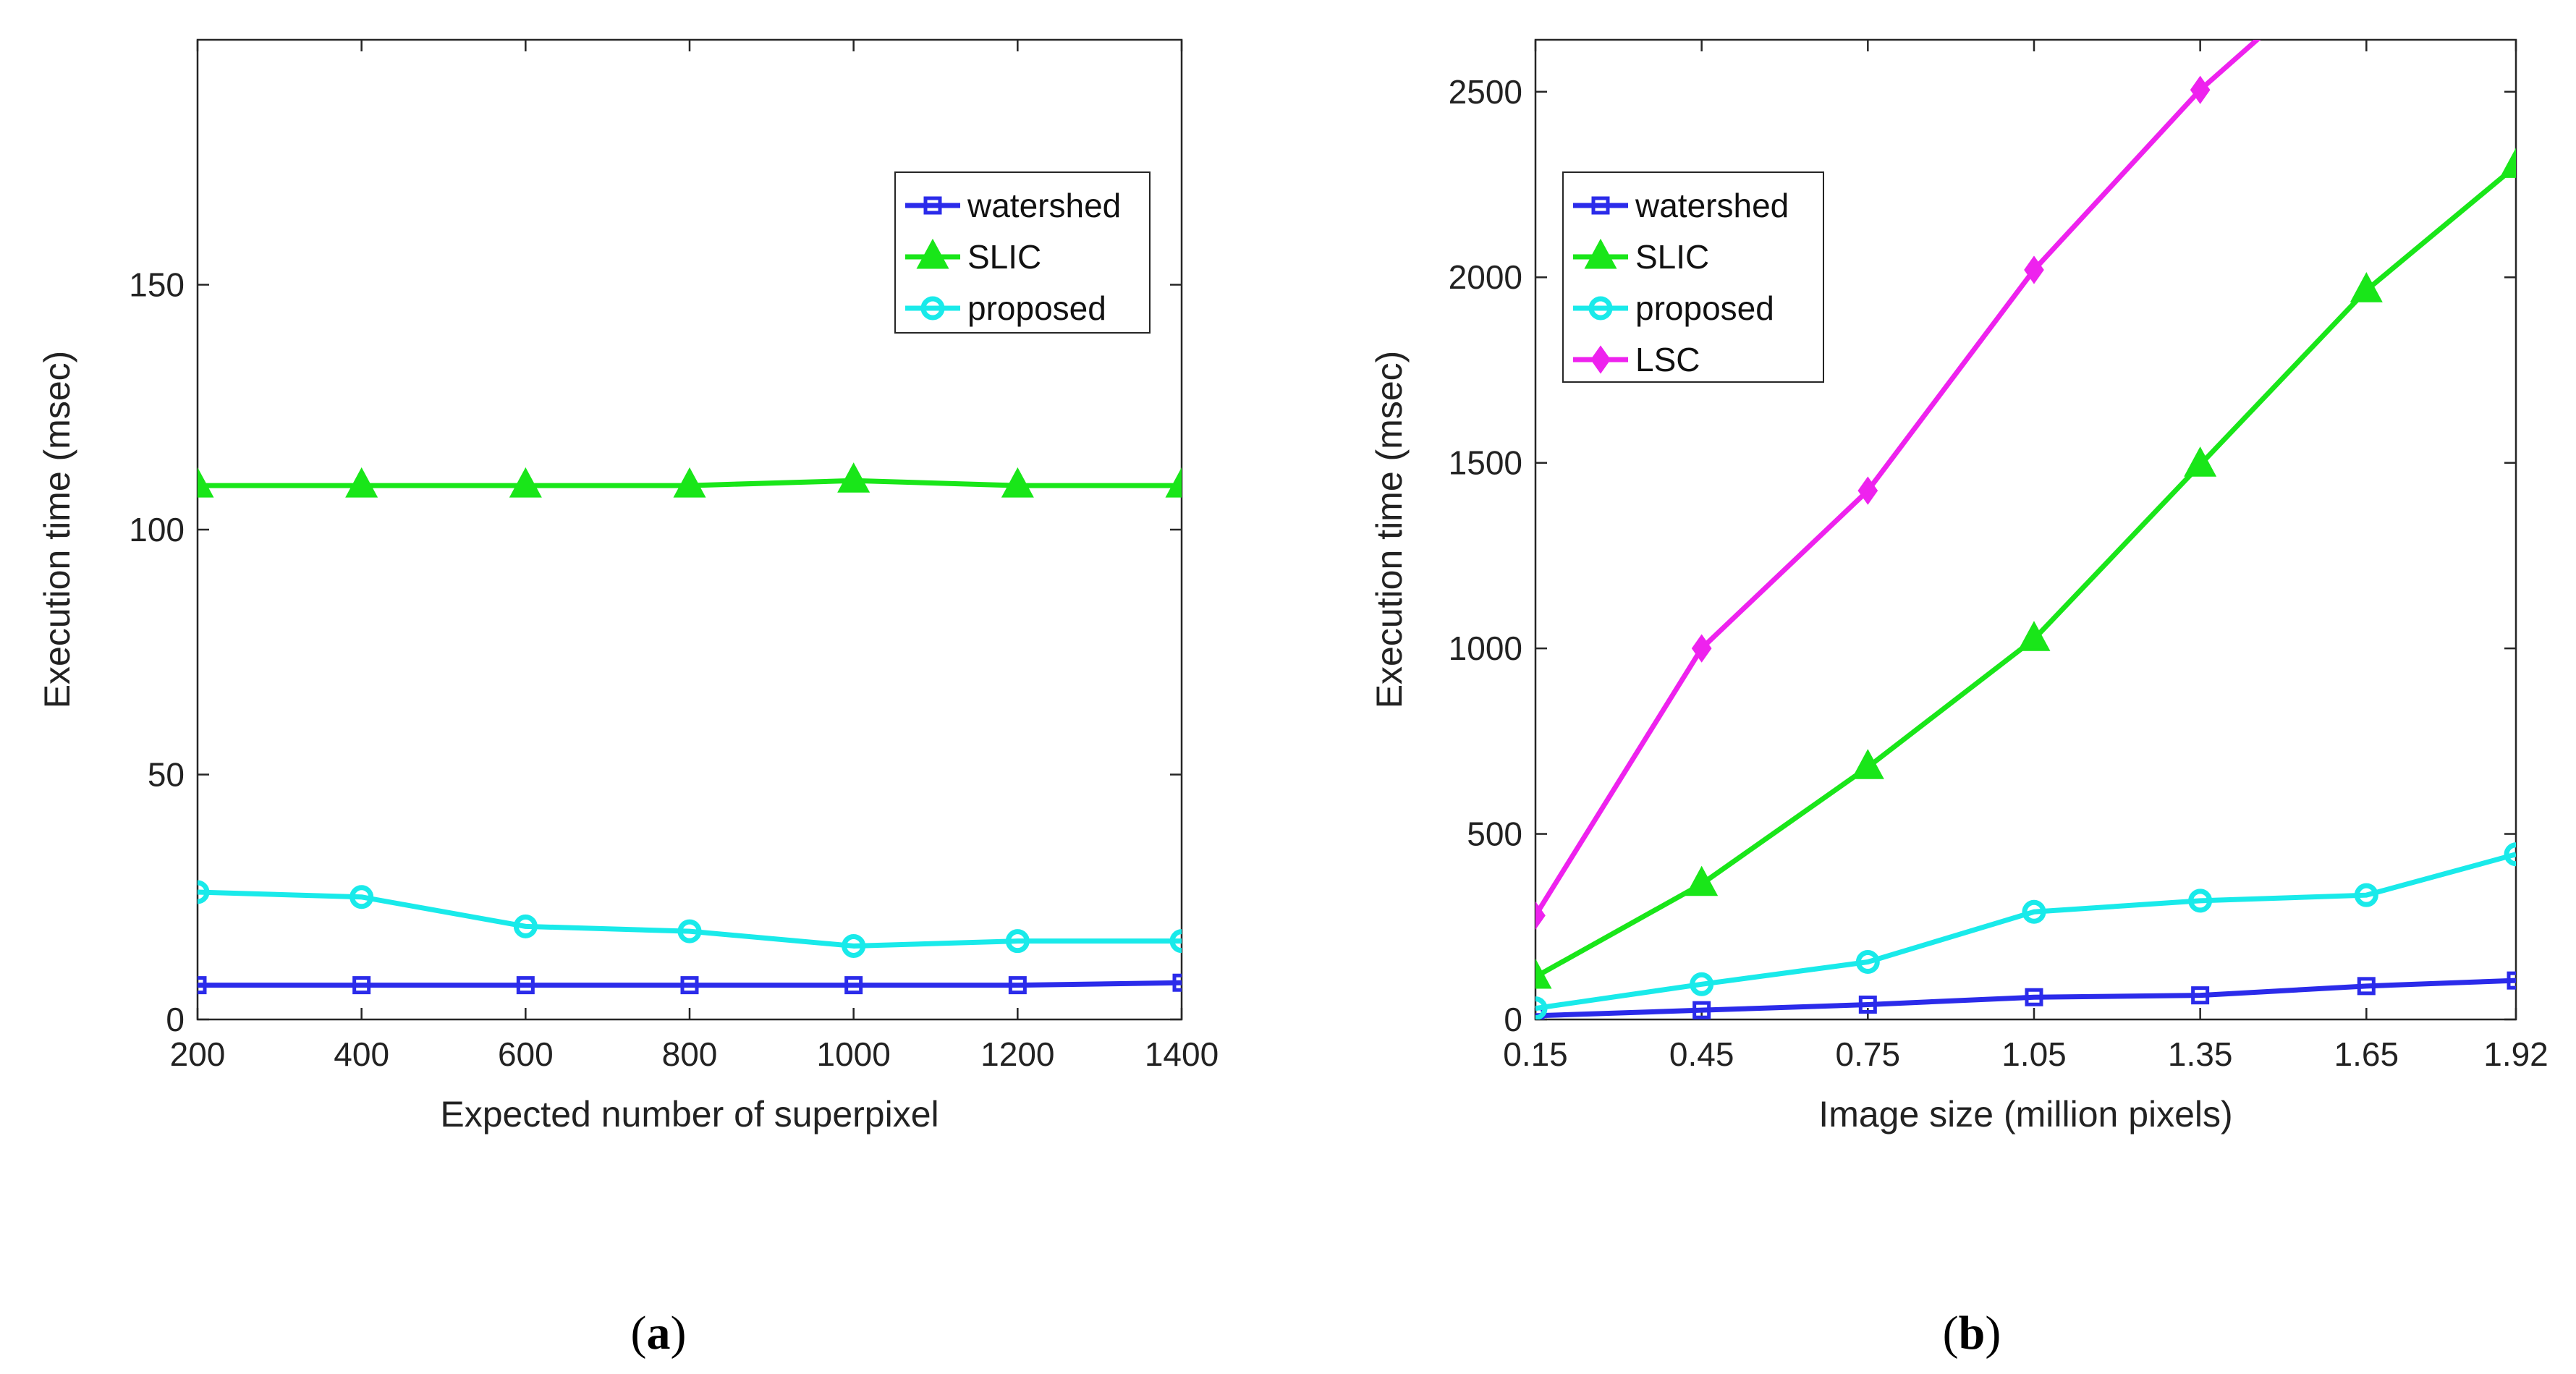 The width and height of the screenshot is (2576, 1374). I want to click on legend-label: LSC, so click(1667, 359).